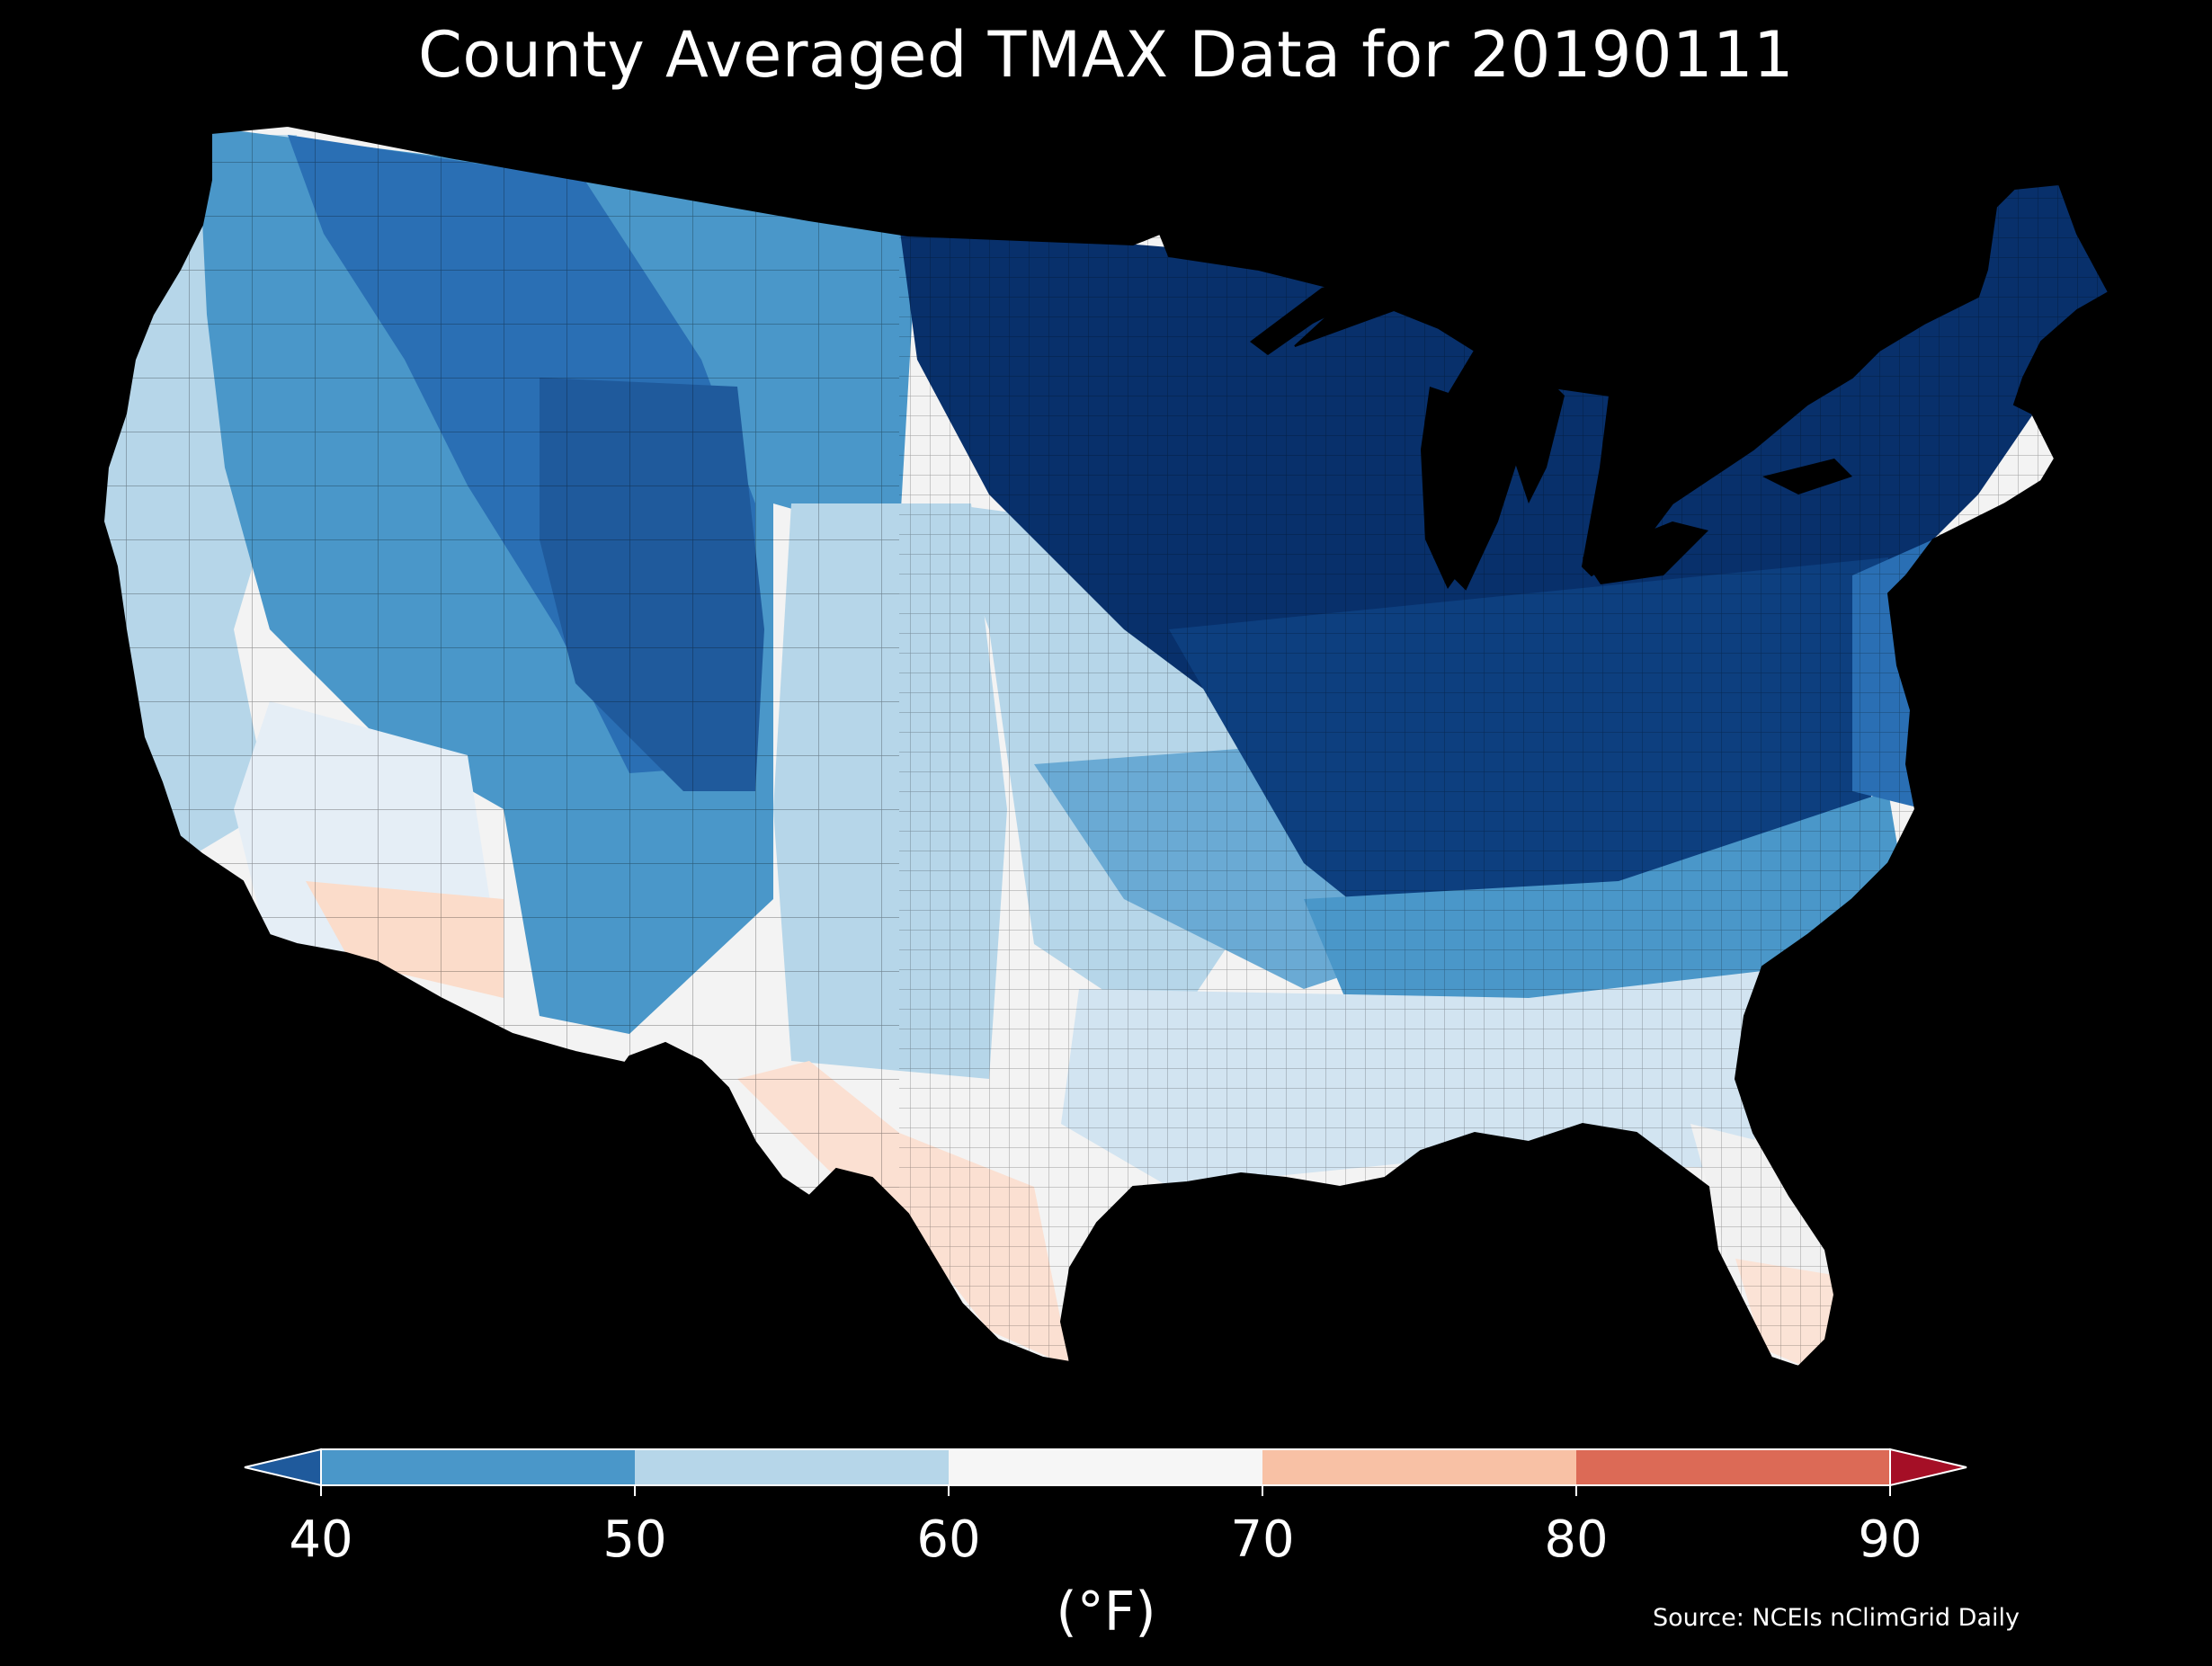  What do you see at coordinates (1106, 55) in the screenshot?
I see `map-title: County Averaged TMAX Data for 20190111` at bounding box center [1106, 55].